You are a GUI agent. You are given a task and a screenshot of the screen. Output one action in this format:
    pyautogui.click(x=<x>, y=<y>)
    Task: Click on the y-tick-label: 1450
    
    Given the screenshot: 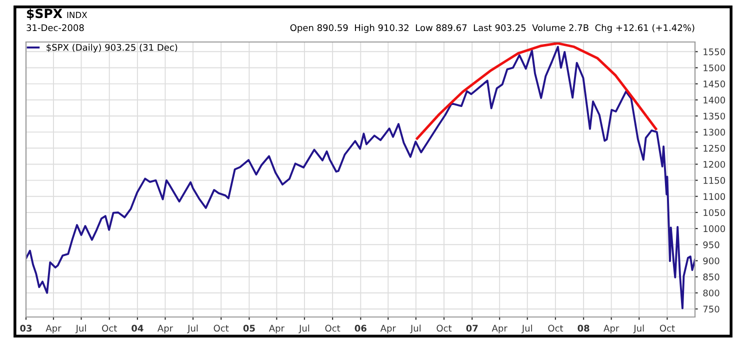 What is the action you would take?
    pyautogui.click(x=715, y=84)
    